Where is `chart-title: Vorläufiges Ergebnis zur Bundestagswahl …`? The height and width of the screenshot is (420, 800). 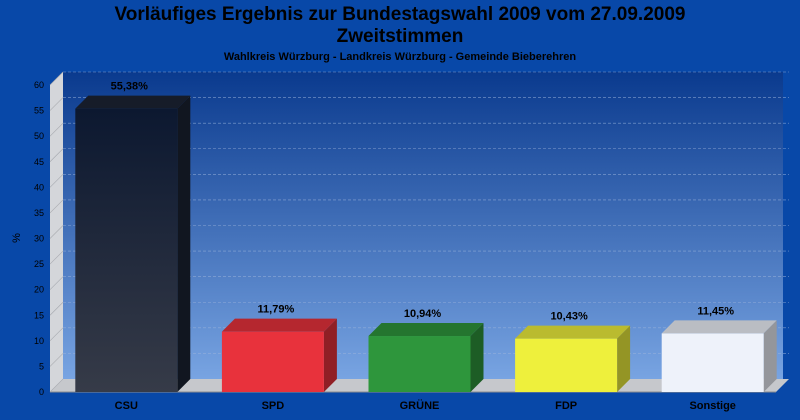
chart-title: Vorläufiges Ergebnis zur Bundestagswahl … is located at coordinates (400, 14).